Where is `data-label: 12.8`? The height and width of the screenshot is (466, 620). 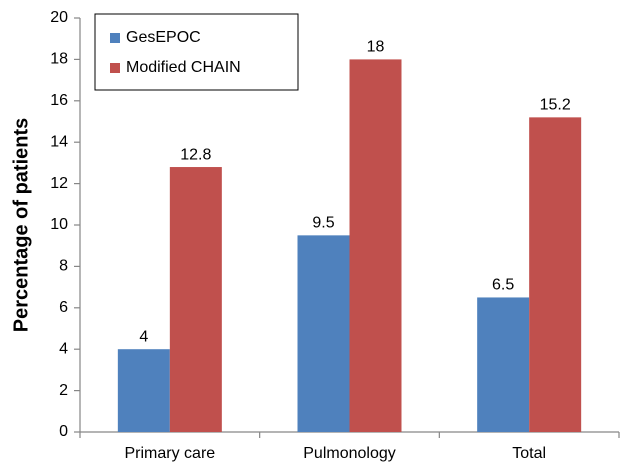 data-label: 12.8 is located at coordinates (195, 154).